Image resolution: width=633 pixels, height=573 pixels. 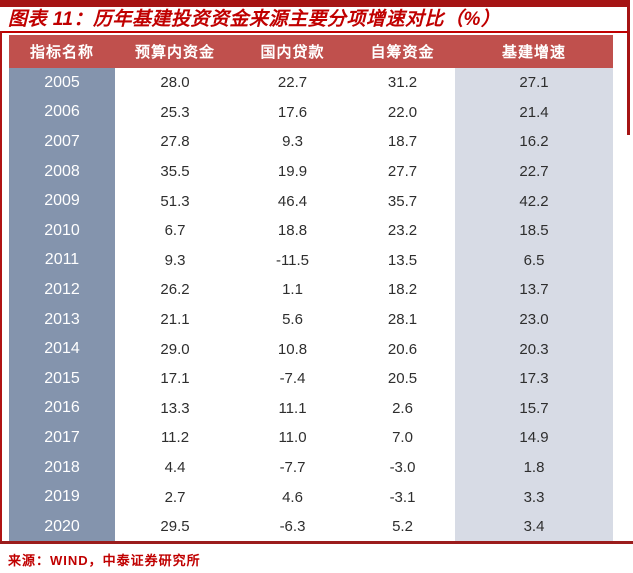 I want to click on year-cell: 2010, so click(x=62, y=230).